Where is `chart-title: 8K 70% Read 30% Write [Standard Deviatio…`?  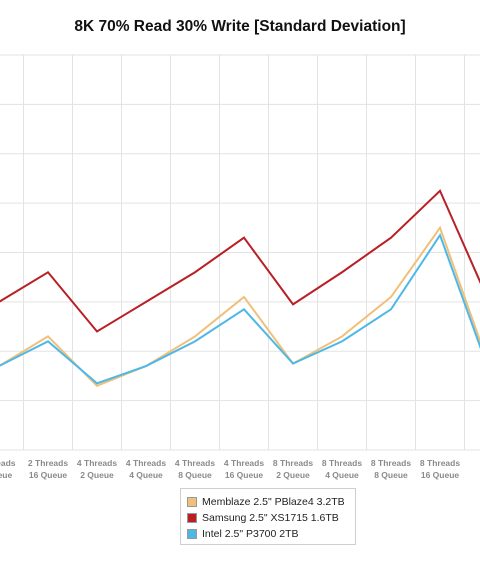 chart-title: 8K 70% Read 30% Write [Standard Deviatio… is located at coordinates (240, 26).